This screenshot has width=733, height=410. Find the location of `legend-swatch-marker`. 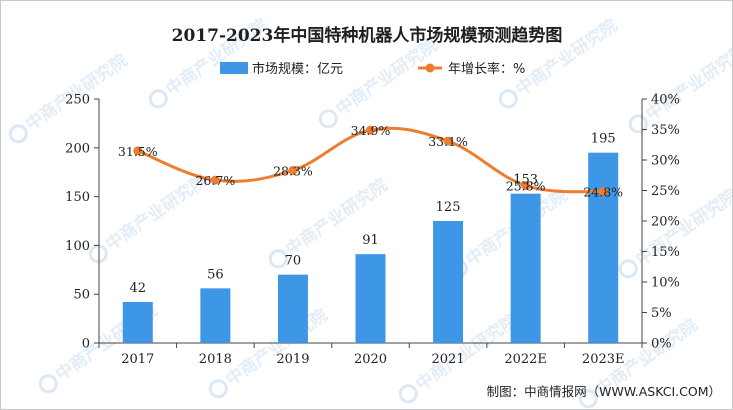

legend-swatch-marker is located at coordinates (430, 68).